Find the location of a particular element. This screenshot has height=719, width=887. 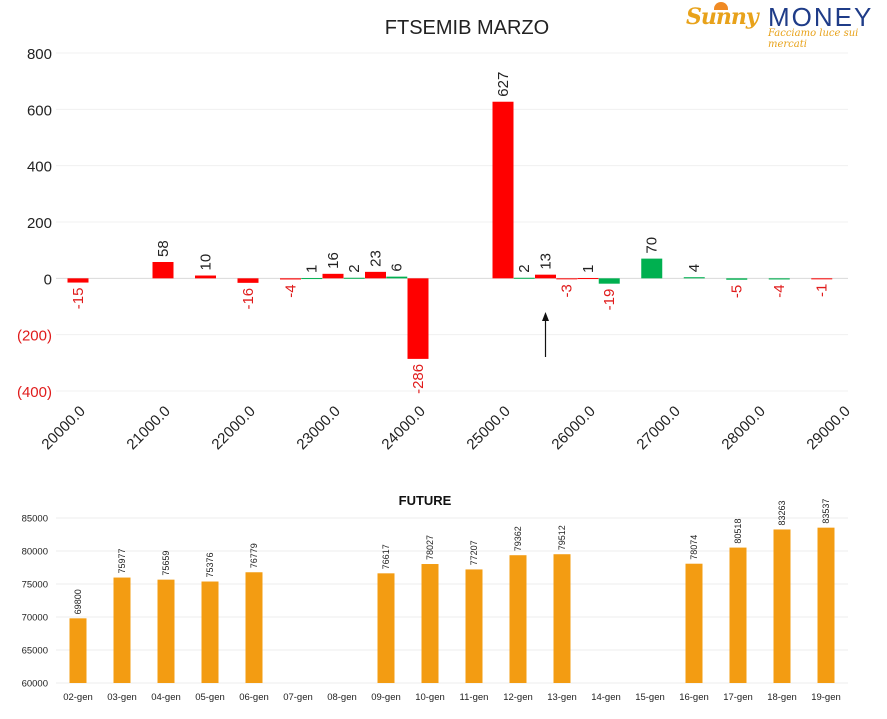

x-tick-label: 28000.0 is located at coordinates (743, 428).